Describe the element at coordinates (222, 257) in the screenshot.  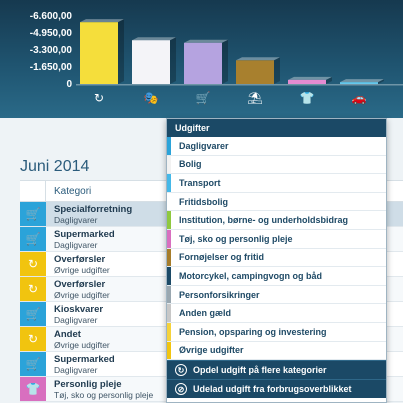
I see `dropdown-item-label: Fornøjelser og fritid` at that location.